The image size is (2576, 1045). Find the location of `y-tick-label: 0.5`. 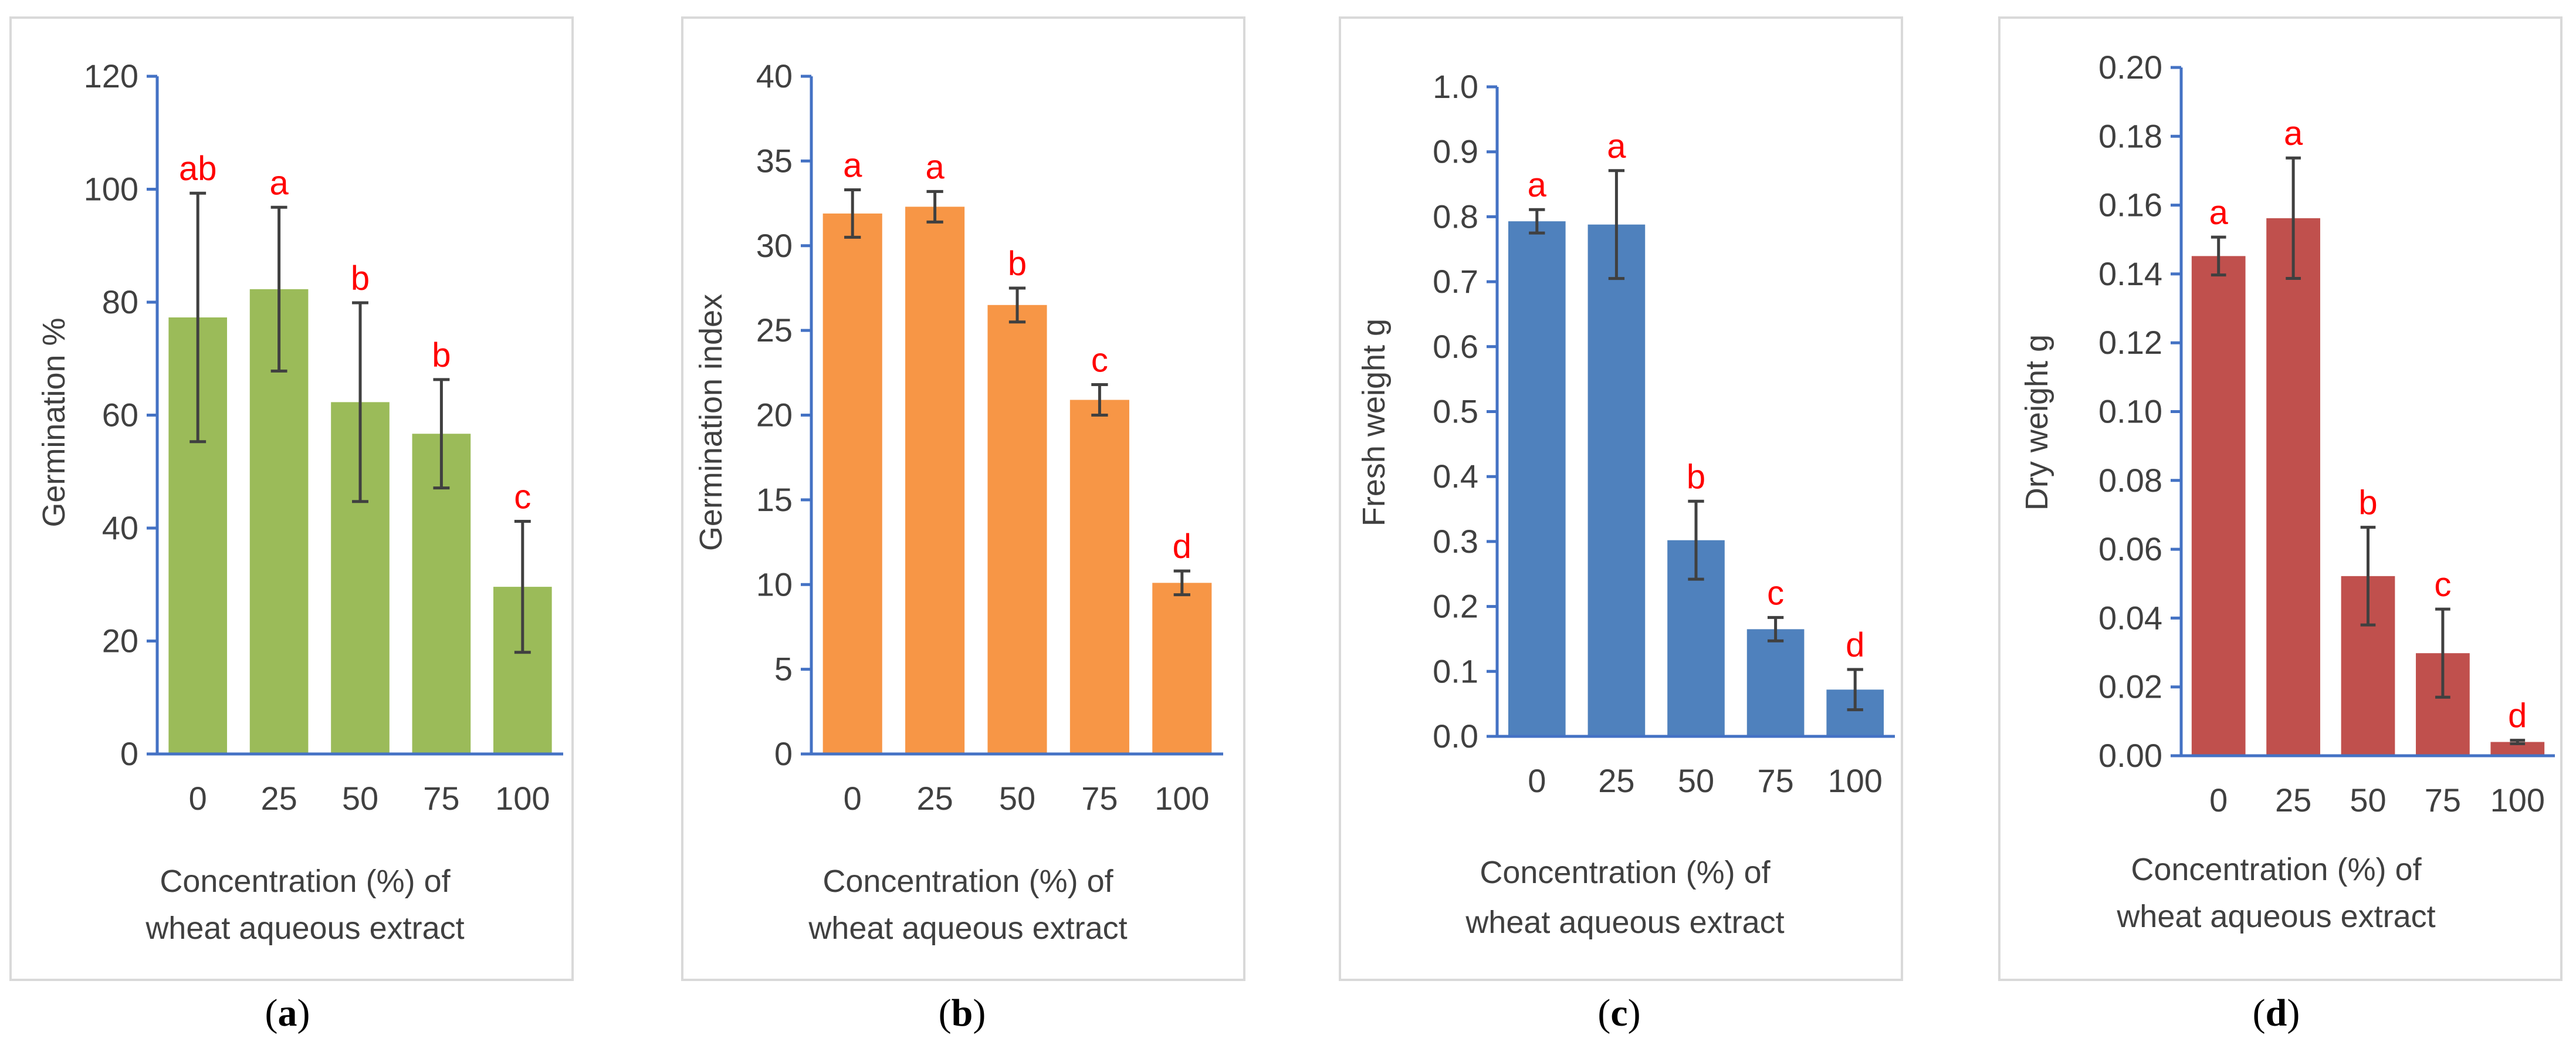

y-tick-label: 0.5 is located at coordinates (1455, 412).